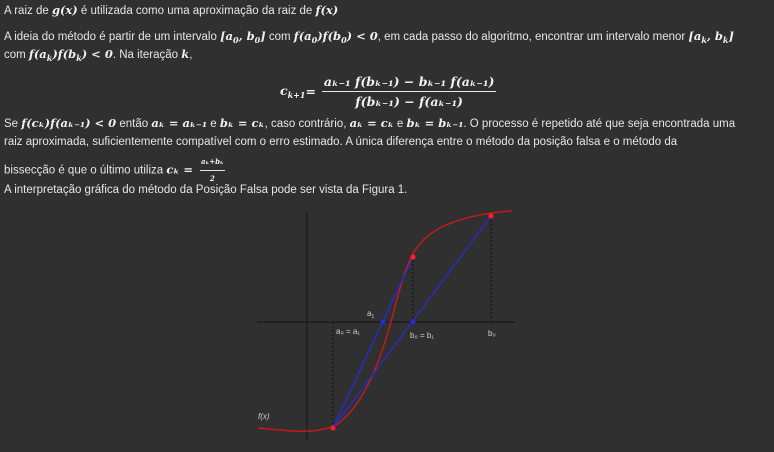  I want to click on label-b0: b₀, so click(492, 333).